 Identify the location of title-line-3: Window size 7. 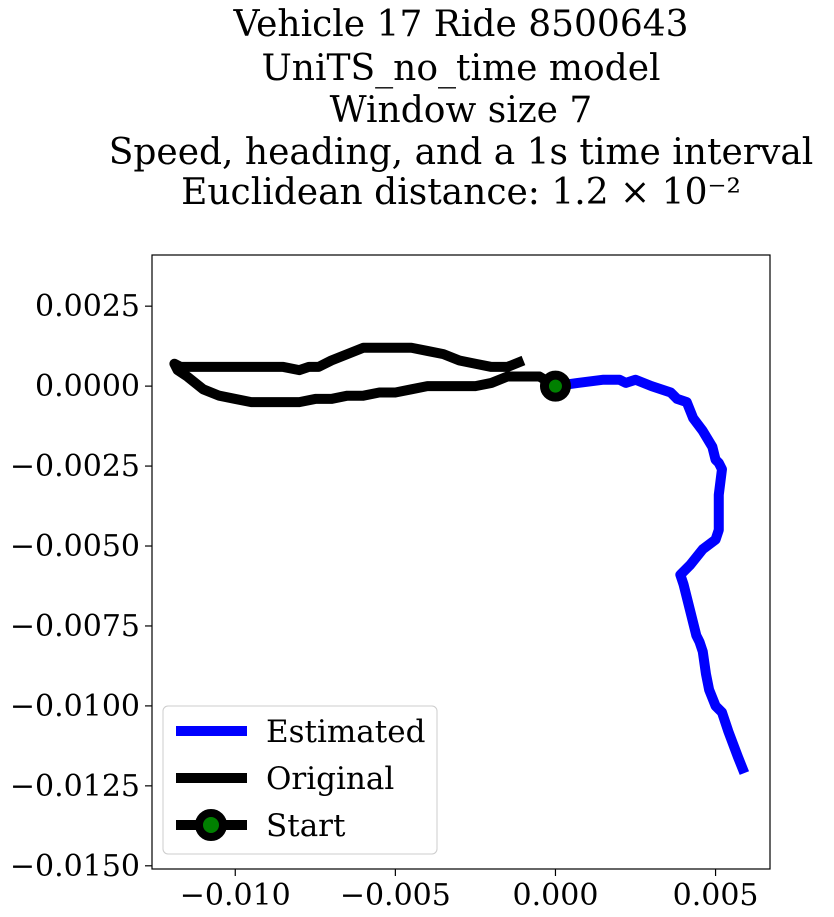
(461, 110).